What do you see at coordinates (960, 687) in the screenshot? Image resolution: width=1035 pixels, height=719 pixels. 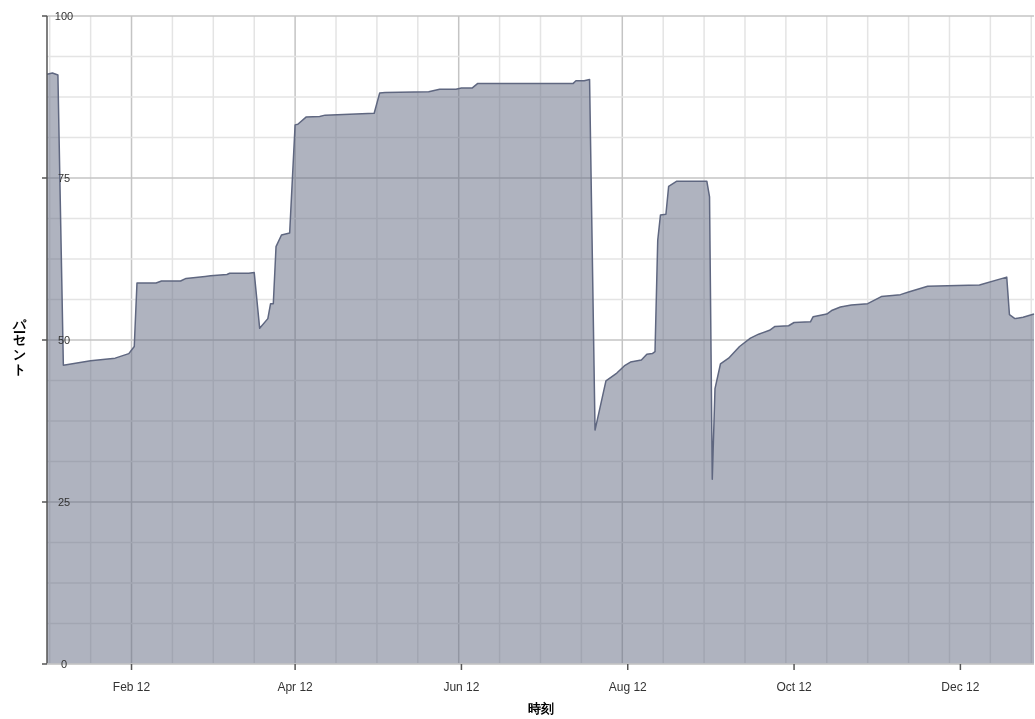 I see `x-tick-label: Dec 12` at bounding box center [960, 687].